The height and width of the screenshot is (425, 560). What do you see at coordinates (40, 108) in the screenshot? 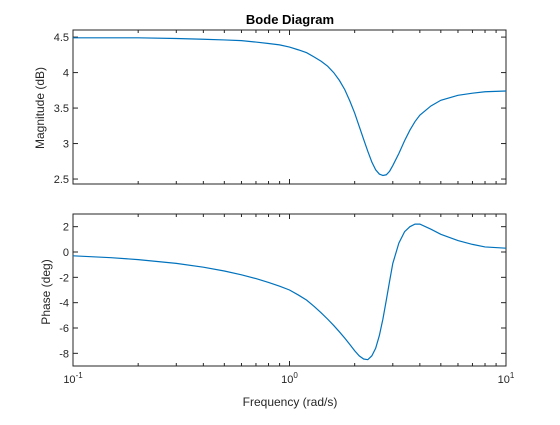
I see `magnitude-axis-label: Magnitude (dB)` at bounding box center [40, 108].